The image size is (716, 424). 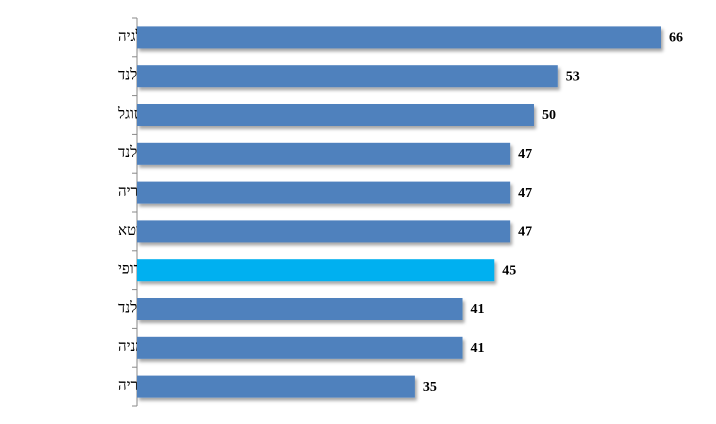 I want to click on data-label: 53, so click(x=573, y=76).